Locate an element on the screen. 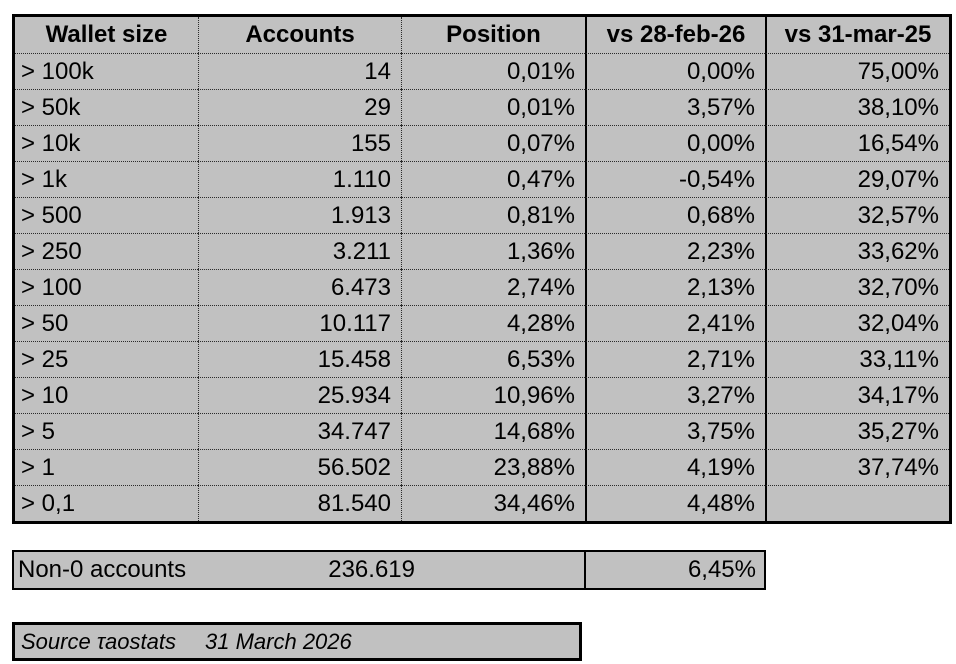 Image resolution: width=956 pixels, height=664 pixels. vs-feb-cell: 0,68% is located at coordinates (675, 215).